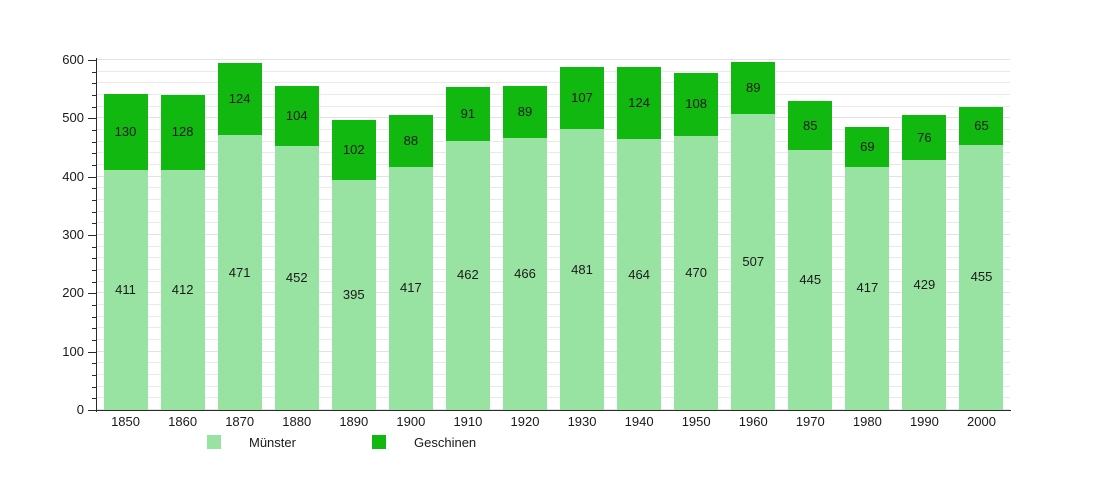 This screenshot has width=1100, height=500. I want to click on bar-value-label: 429, so click(924, 284).